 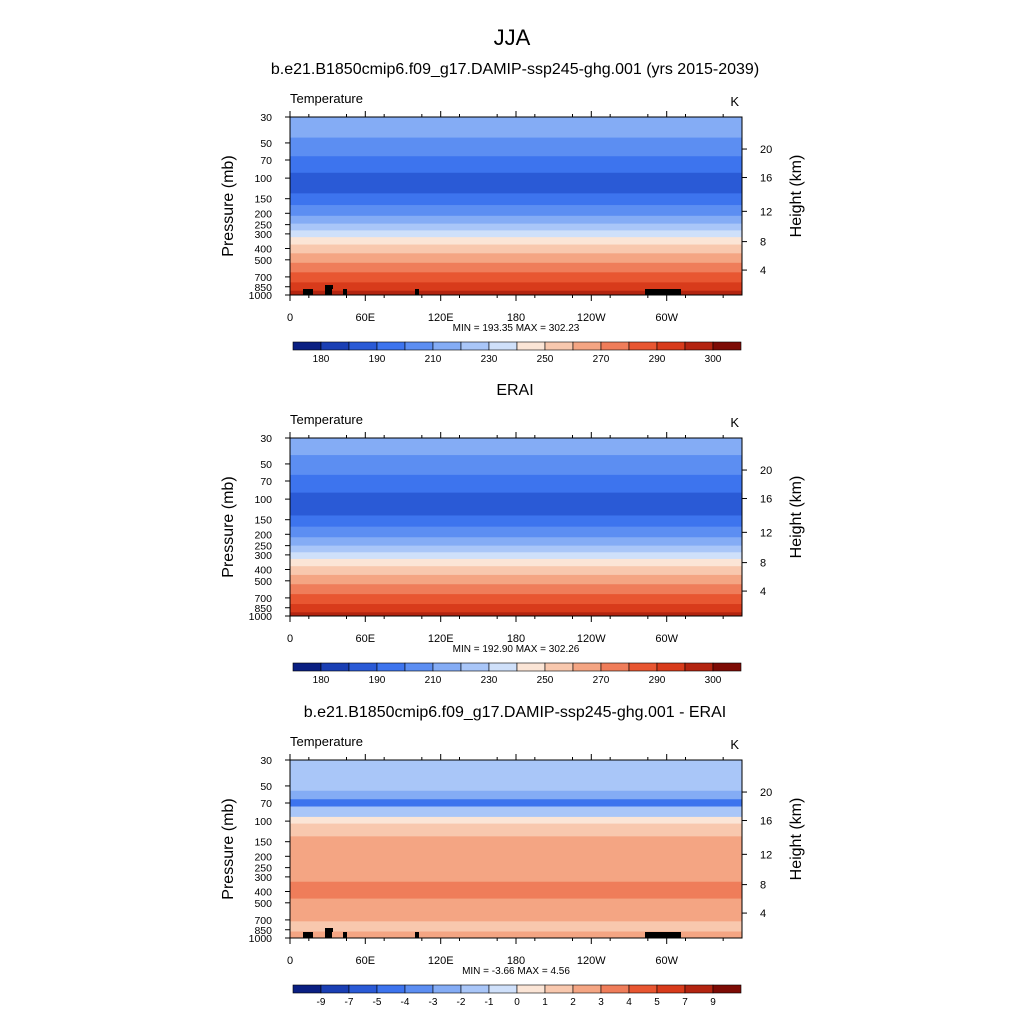 What do you see at coordinates (713, 1002) in the screenshot?
I see `colorbar-label: 9` at bounding box center [713, 1002].